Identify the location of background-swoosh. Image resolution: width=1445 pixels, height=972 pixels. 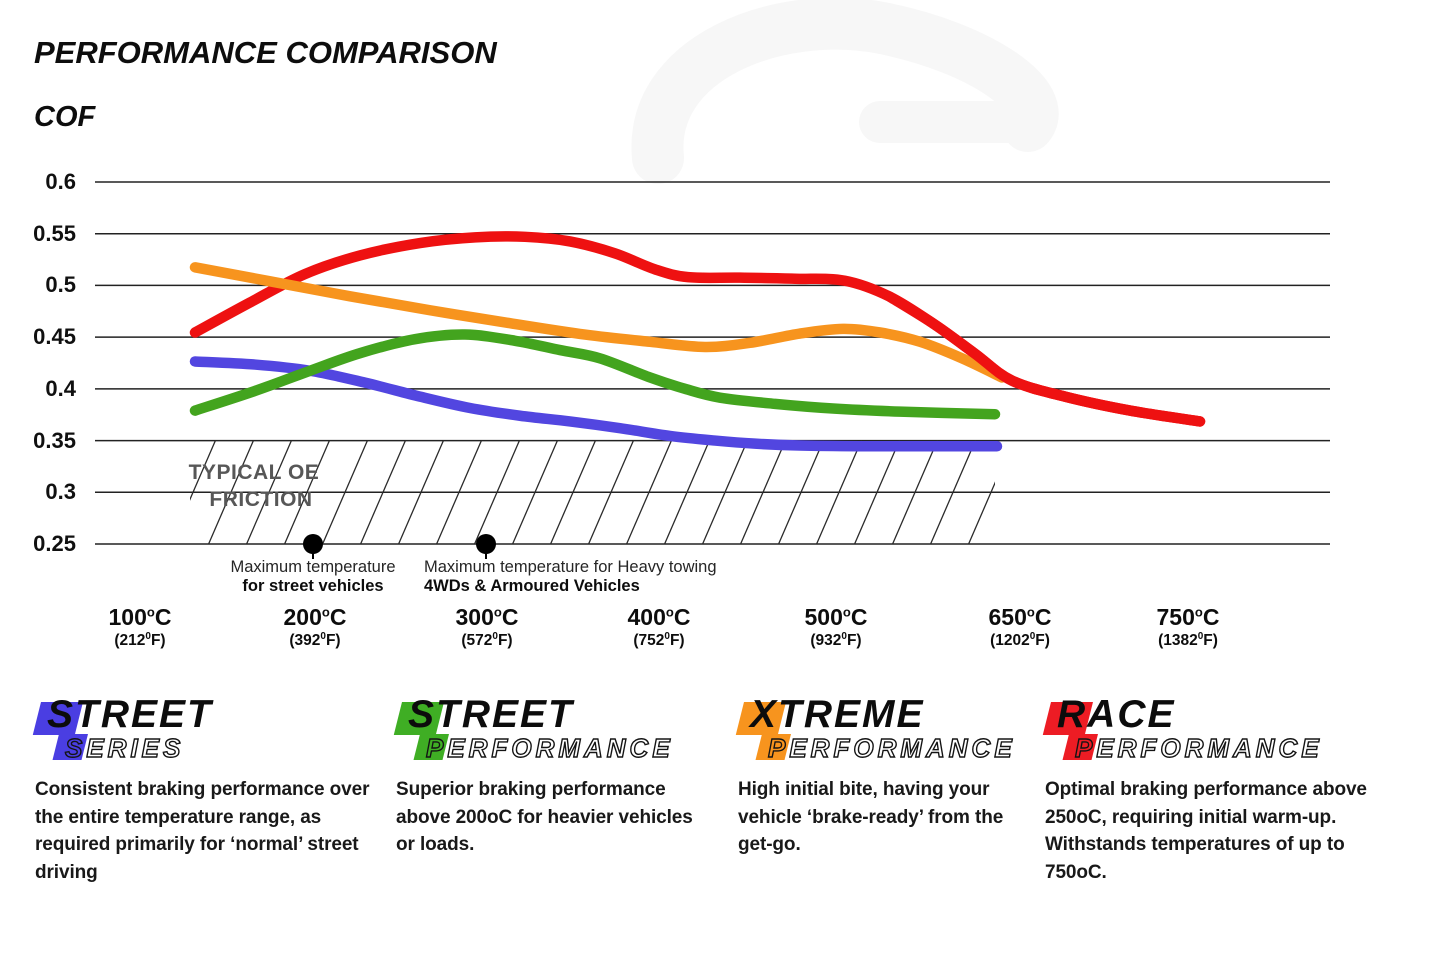
(845, 92).